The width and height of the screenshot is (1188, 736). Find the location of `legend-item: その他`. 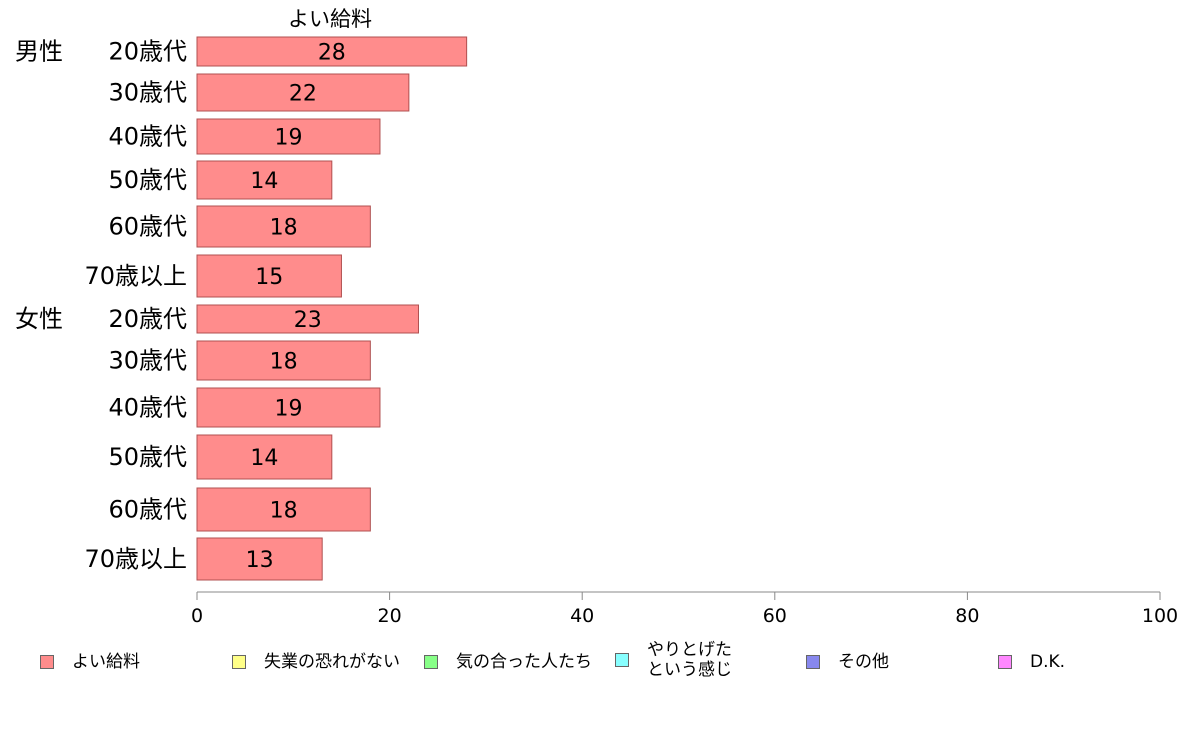

legend-item: その他 is located at coordinates (847, 662).